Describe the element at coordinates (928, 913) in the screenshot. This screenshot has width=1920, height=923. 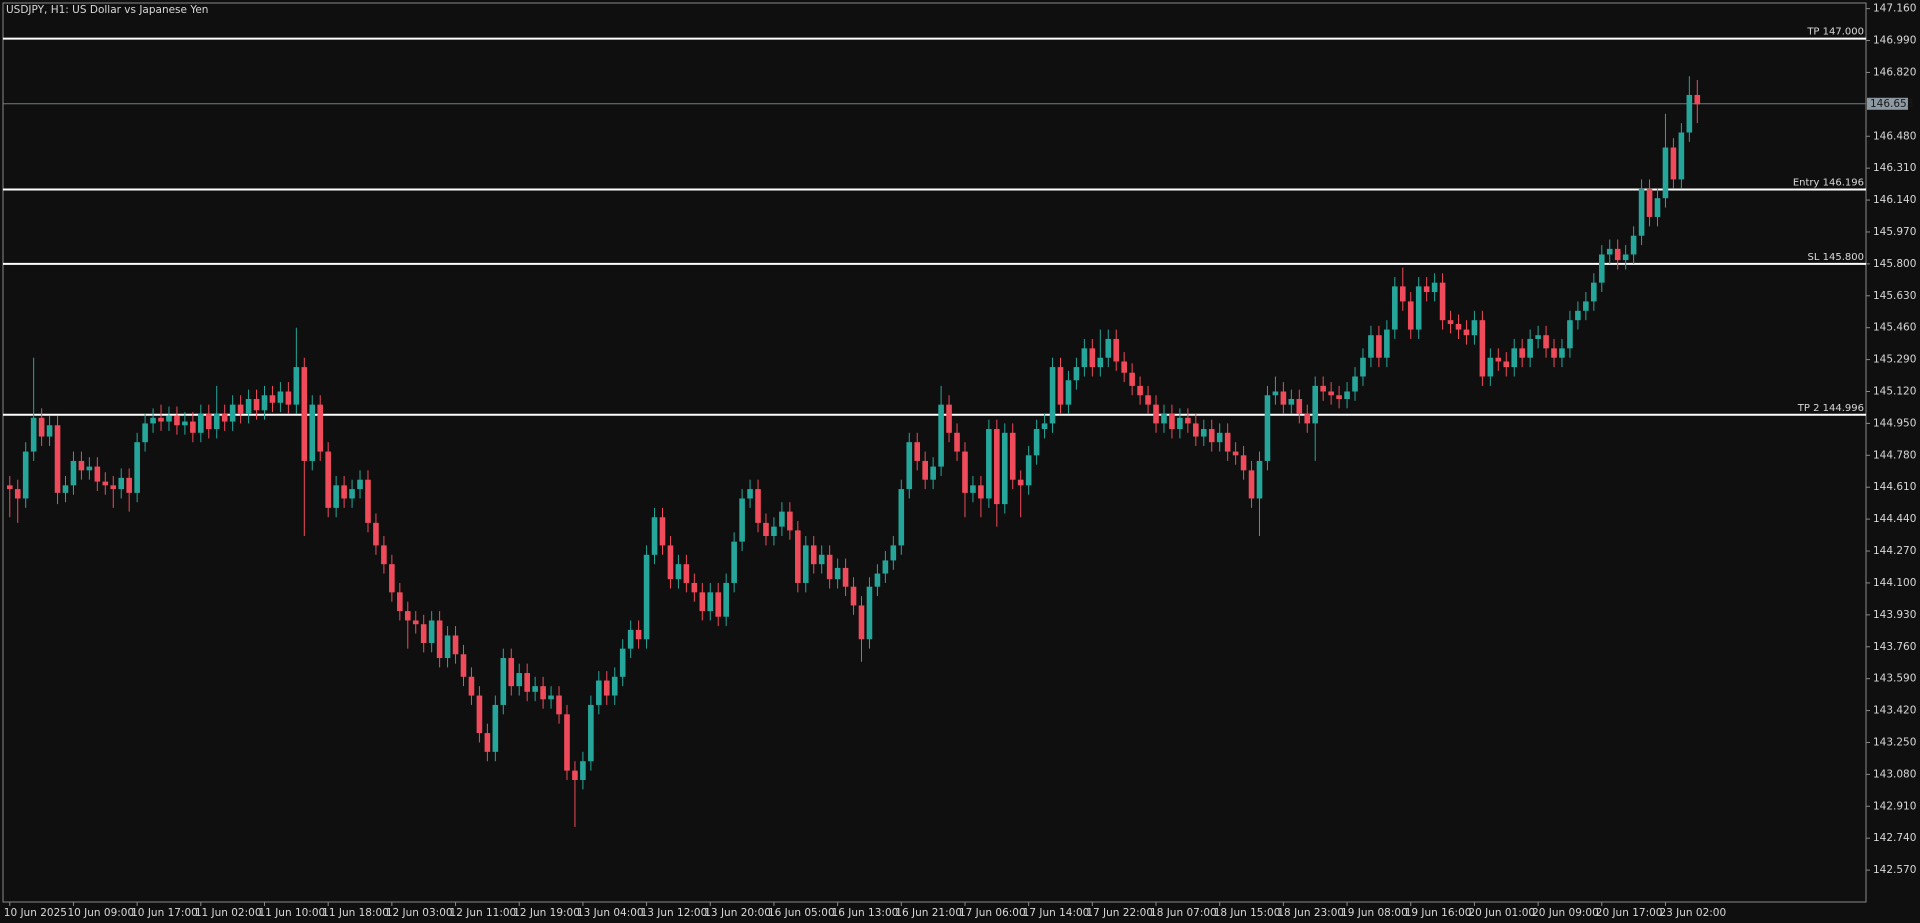
I see `x-tick-label: 16 Jun 21:00` at that location.